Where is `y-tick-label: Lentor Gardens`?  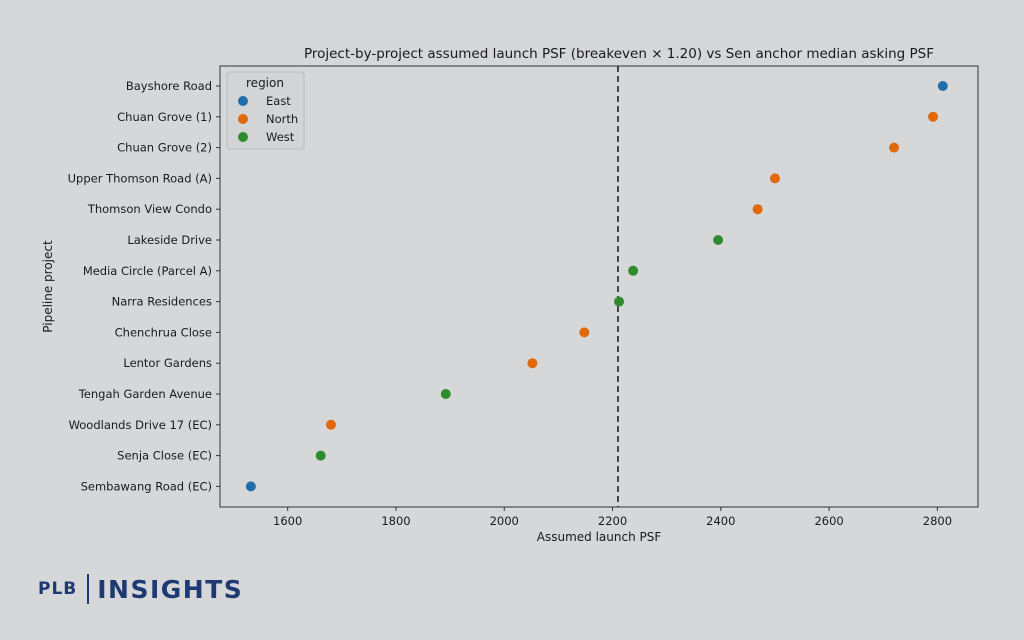
y-tick-label: Lentor Gardens is located at coordinates (167, 363).